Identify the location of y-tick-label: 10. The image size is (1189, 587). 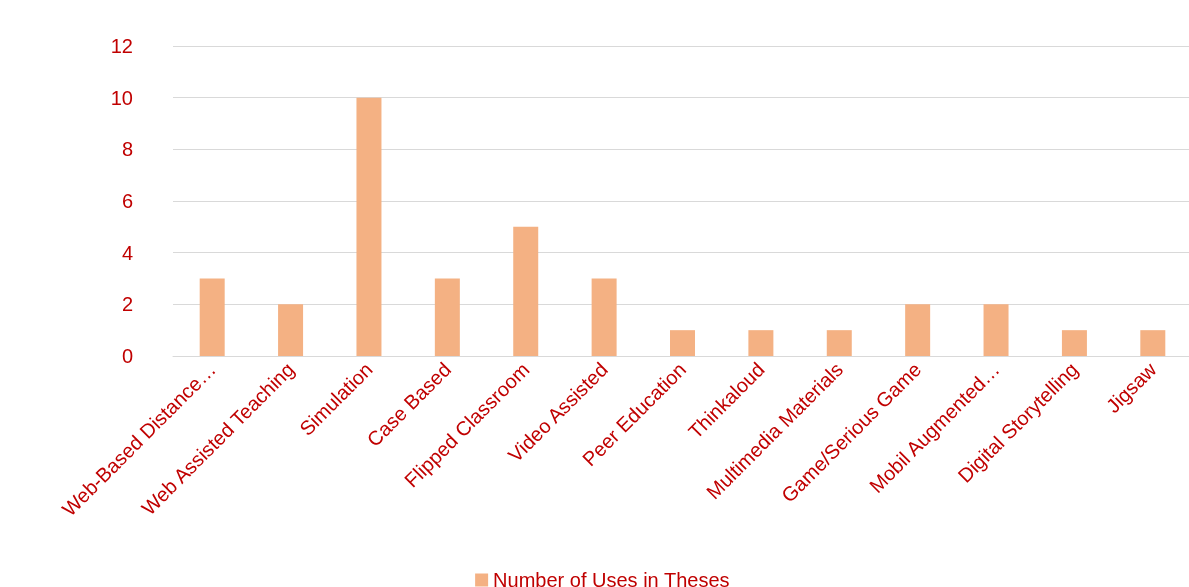
(121, 97).